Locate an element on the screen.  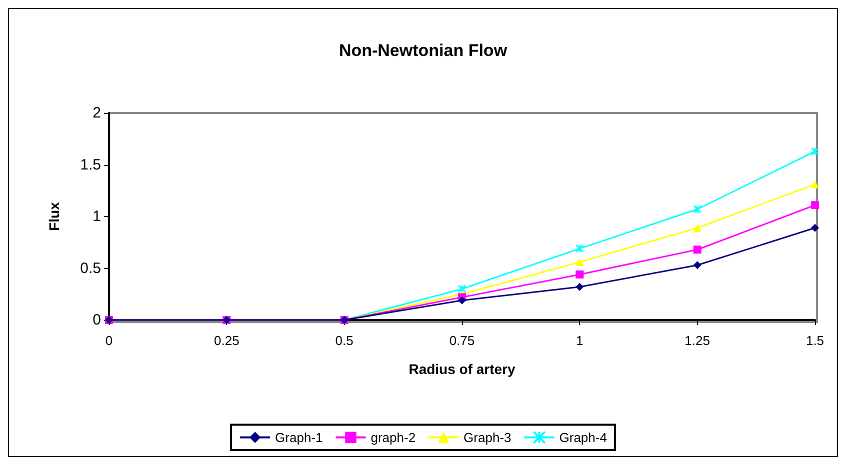
y-axis-title: Flux is located at coordinates (54, 216).